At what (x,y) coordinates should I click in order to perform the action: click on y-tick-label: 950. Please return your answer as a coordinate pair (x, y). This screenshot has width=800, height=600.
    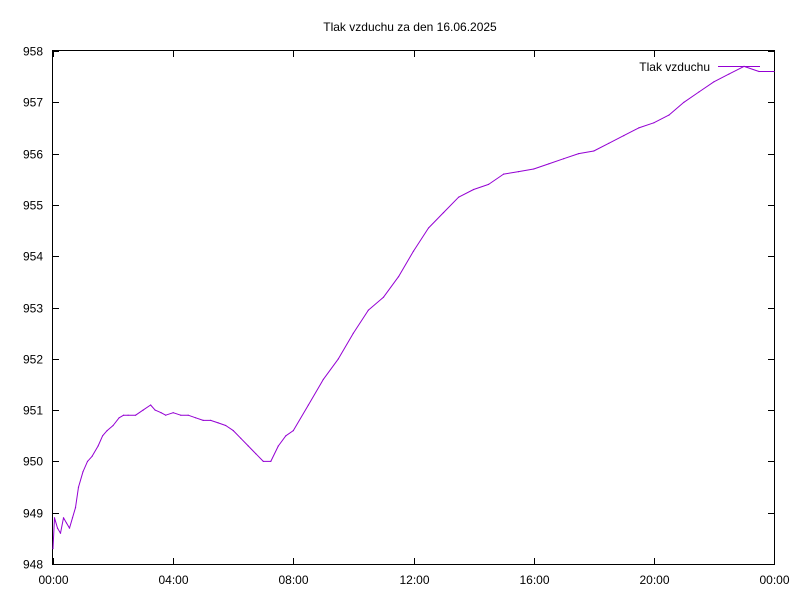
    Looking at the image, I should click on (33, 462).